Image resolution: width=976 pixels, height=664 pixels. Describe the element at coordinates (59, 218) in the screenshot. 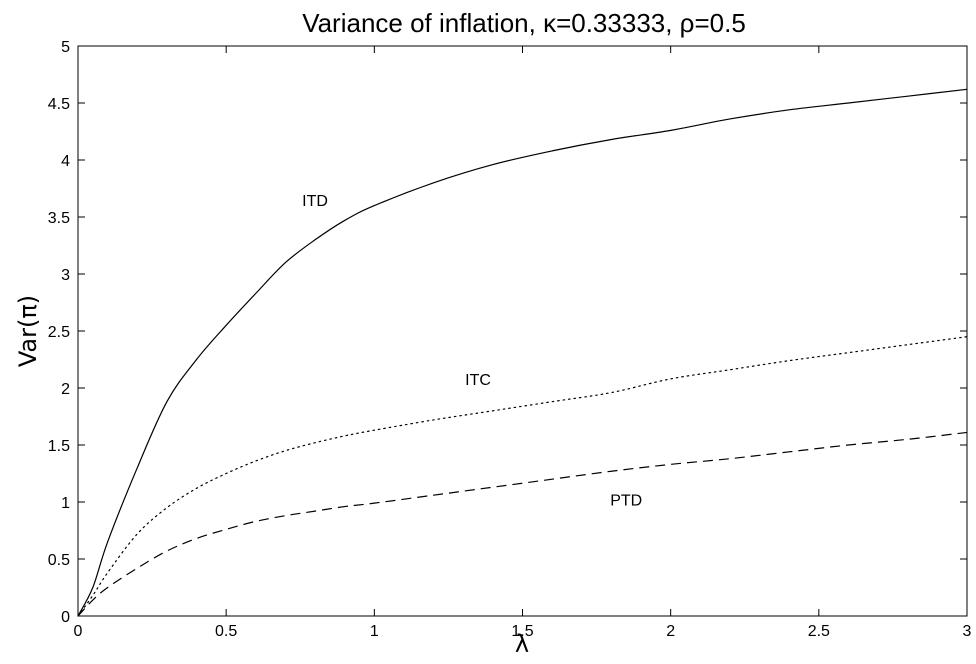

I see `y-tick-label: 3.5` at that location.